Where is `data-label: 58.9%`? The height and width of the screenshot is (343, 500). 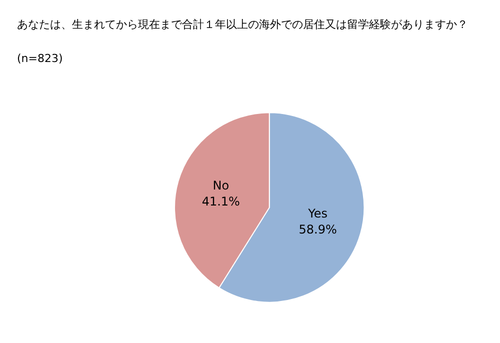 data-label: 58.9% is located at coordinates (317, 229).